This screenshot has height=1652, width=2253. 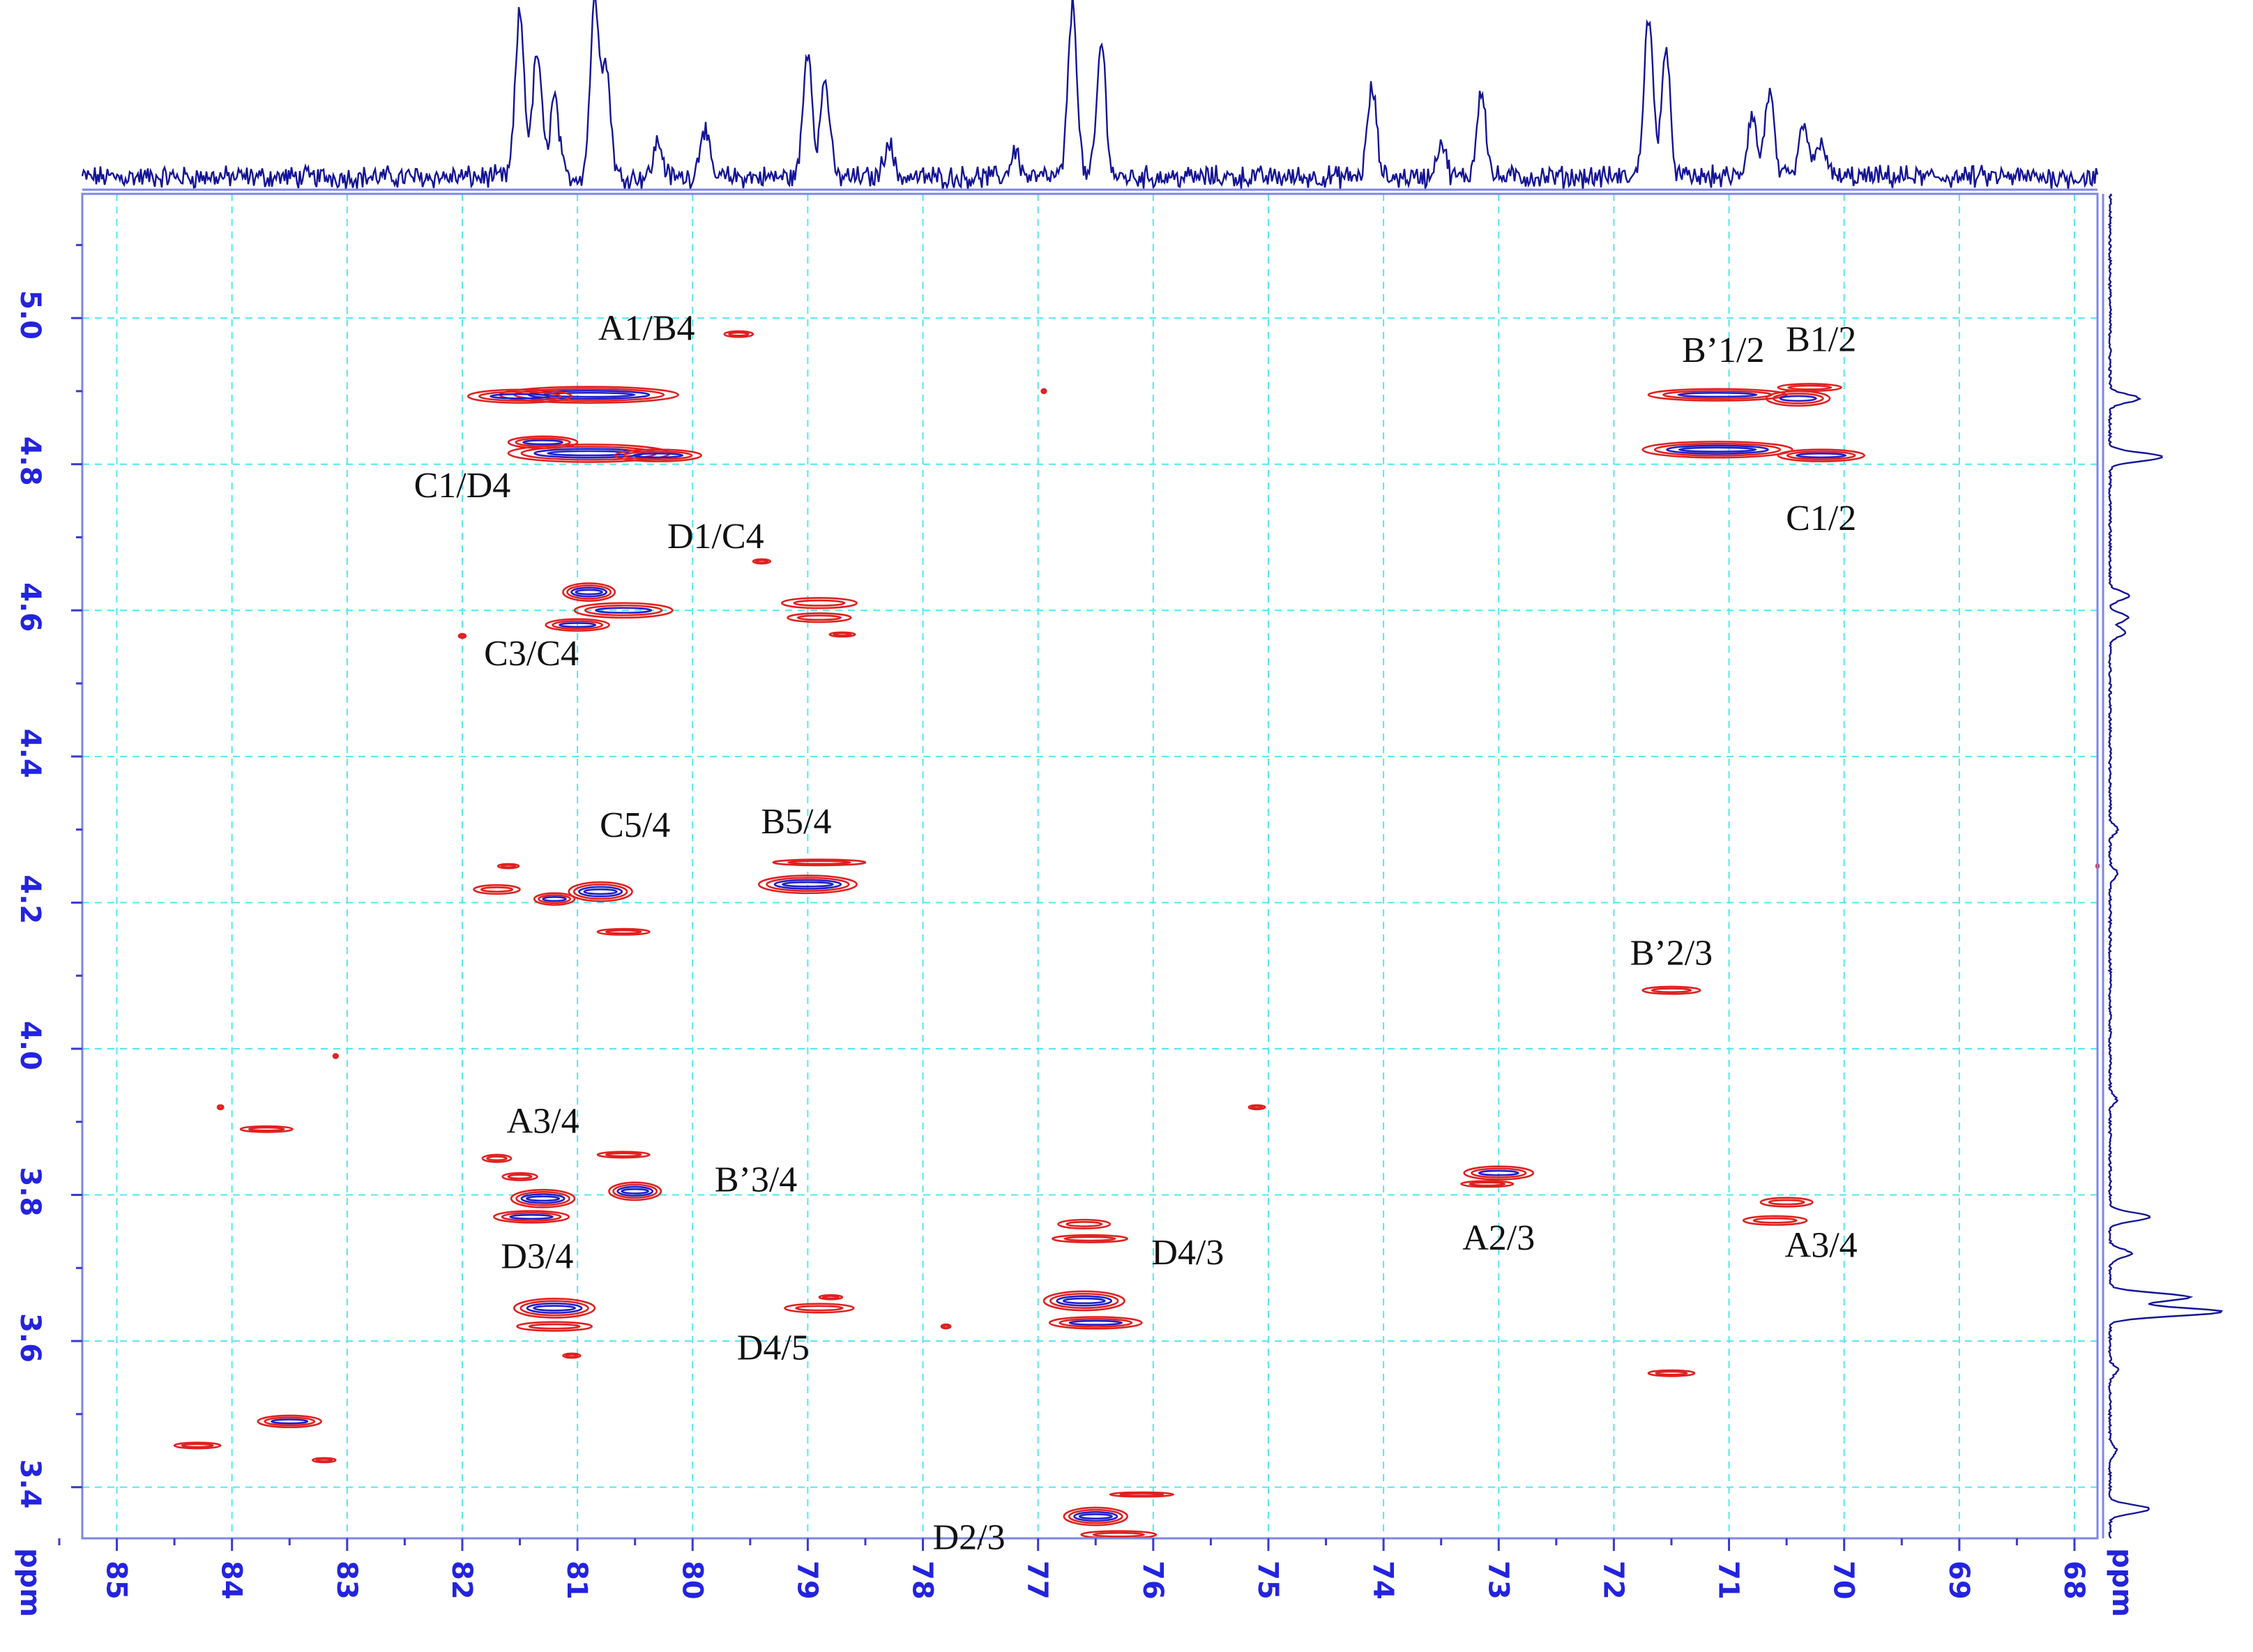 What do you see at coordinates (923, 1580) in the screenshot?
I see `x-tick-label: 78` at bounding box center [923, 1580].